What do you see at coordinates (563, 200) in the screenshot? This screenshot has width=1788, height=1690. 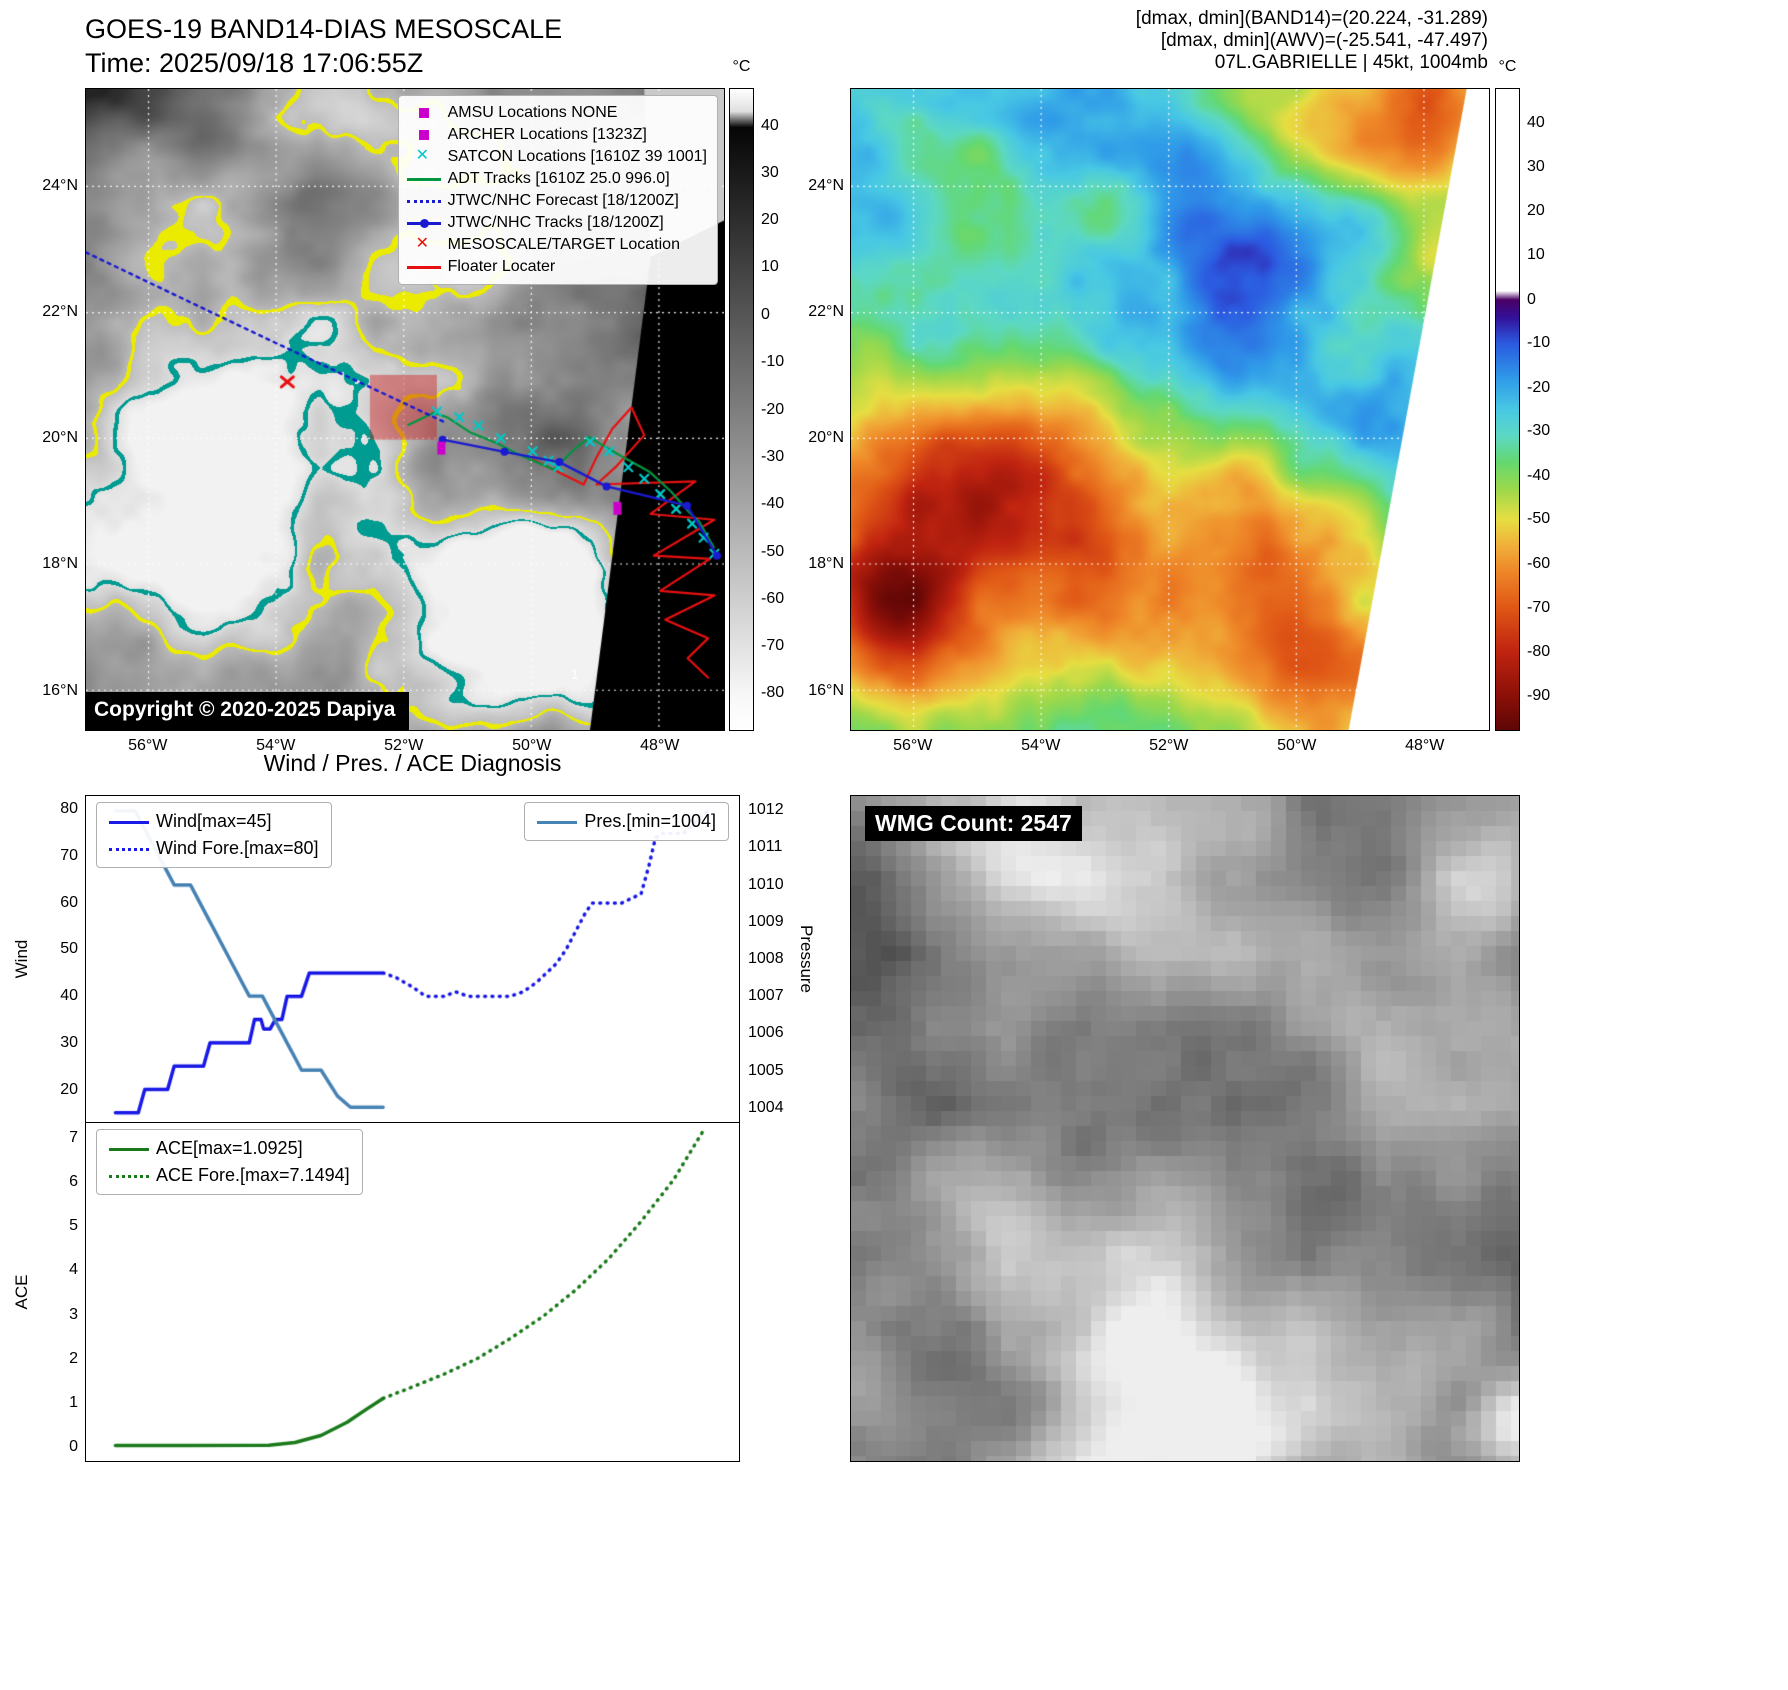 I see `legend-label-forecast: JTWC/NHC Forecast [18/1200Z]` at bounding box center [563, 200].